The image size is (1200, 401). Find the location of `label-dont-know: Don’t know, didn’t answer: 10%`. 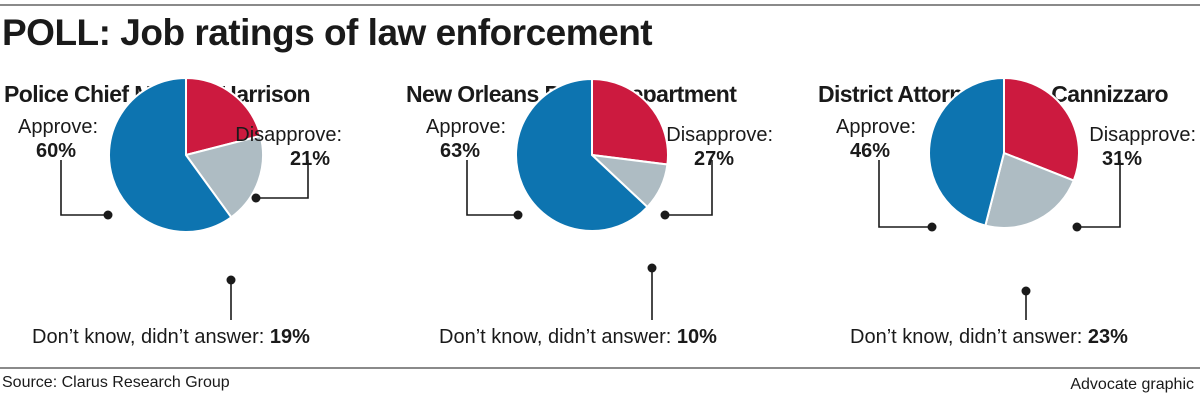

label-dont-know: Don’t know, didn’t answer: 10% is located at coordinates (578, 337).